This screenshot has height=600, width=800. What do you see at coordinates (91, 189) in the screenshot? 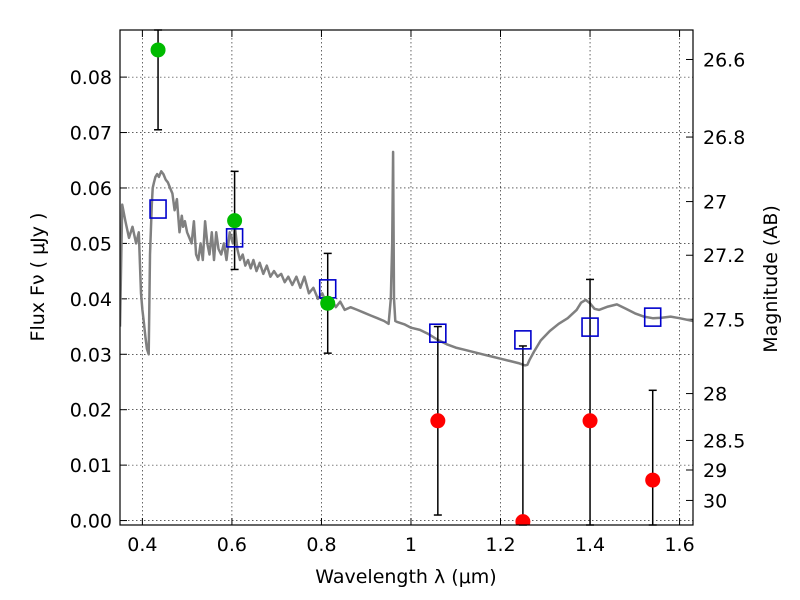
I see `y-tick-label: 0.06` at bounding box center [91, 189].